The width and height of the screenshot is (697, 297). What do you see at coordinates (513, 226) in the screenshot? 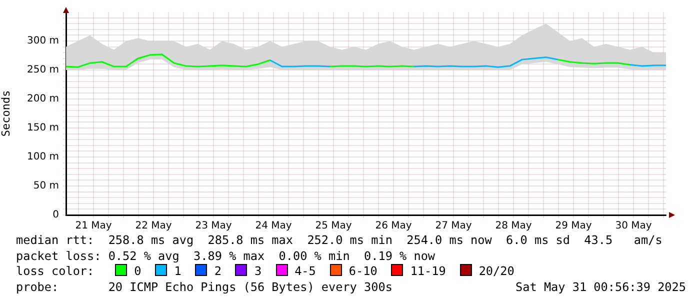
I see `x-tick-label: 28 May` at bounding box center [513, 226].